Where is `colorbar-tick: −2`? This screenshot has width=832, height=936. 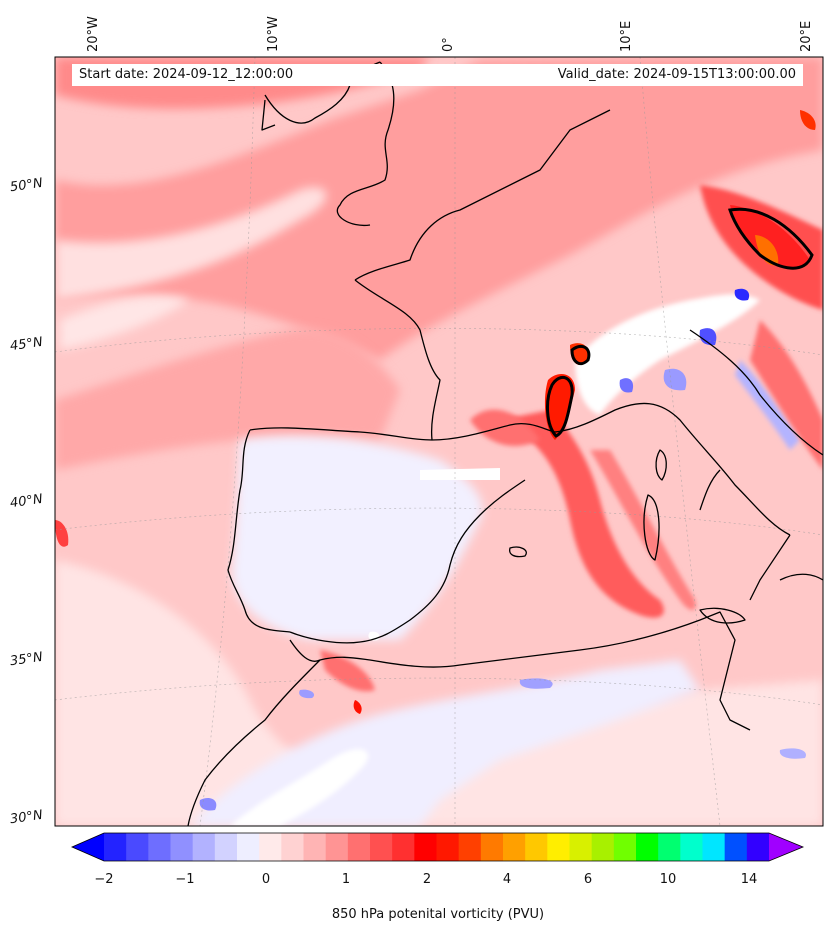
colorbar-tick: −2 is located at coordinates (104, 879).